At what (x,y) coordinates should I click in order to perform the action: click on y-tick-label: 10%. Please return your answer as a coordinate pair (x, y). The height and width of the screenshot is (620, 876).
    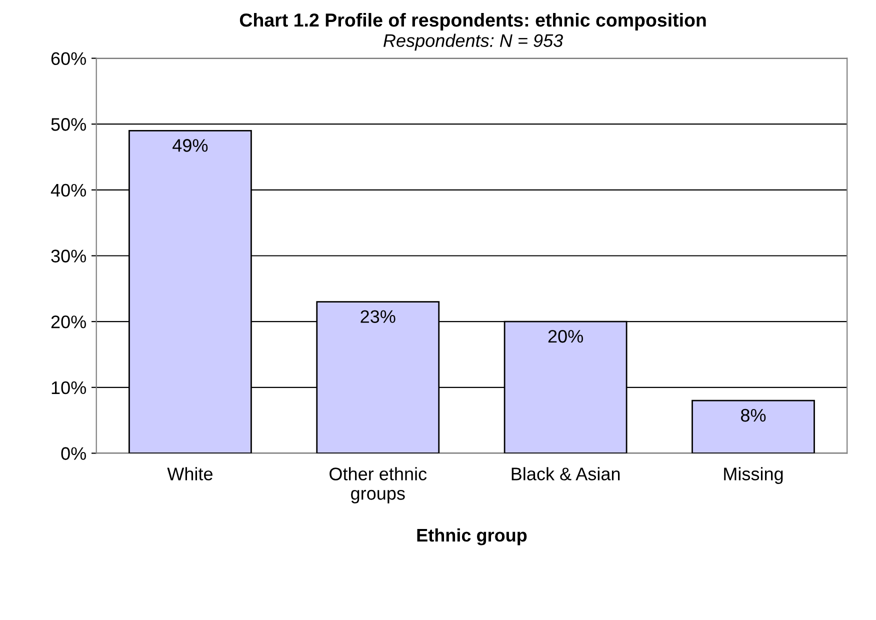
    Looking at the image, I should click on (69, 387).